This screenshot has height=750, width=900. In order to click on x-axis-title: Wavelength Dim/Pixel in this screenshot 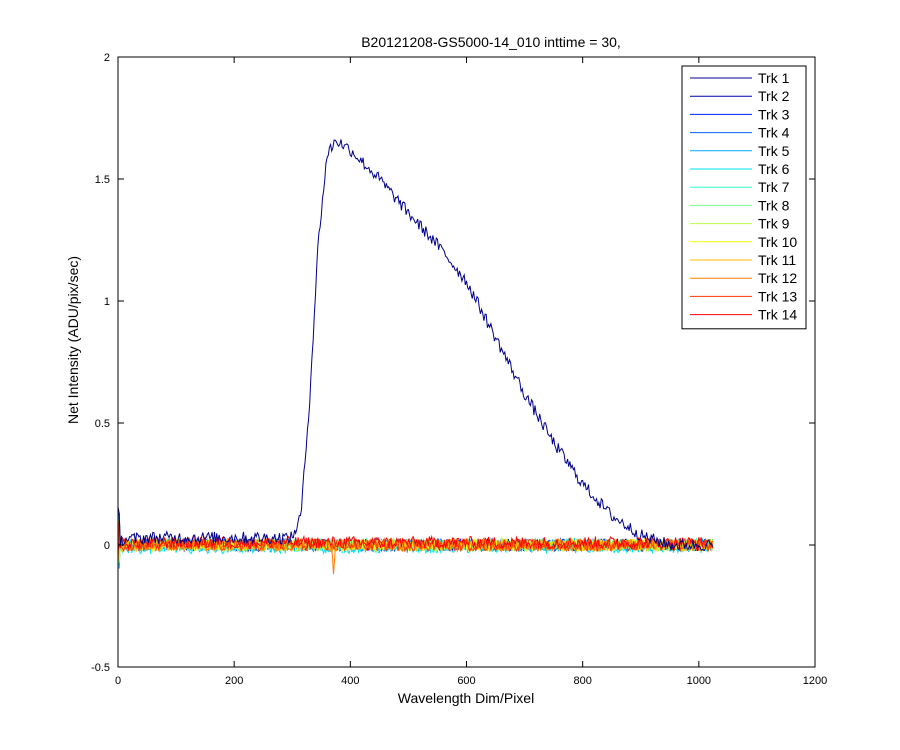, I will do `click(466, 698)`.